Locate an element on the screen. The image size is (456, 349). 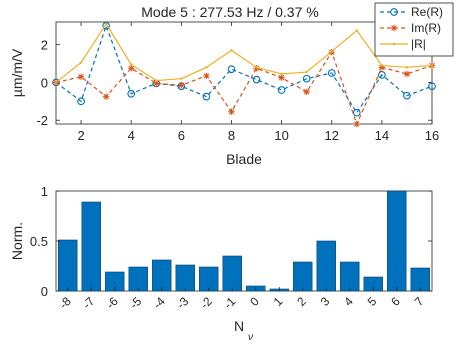
x-tick-label: -2 is located at coordinates (206, 303).